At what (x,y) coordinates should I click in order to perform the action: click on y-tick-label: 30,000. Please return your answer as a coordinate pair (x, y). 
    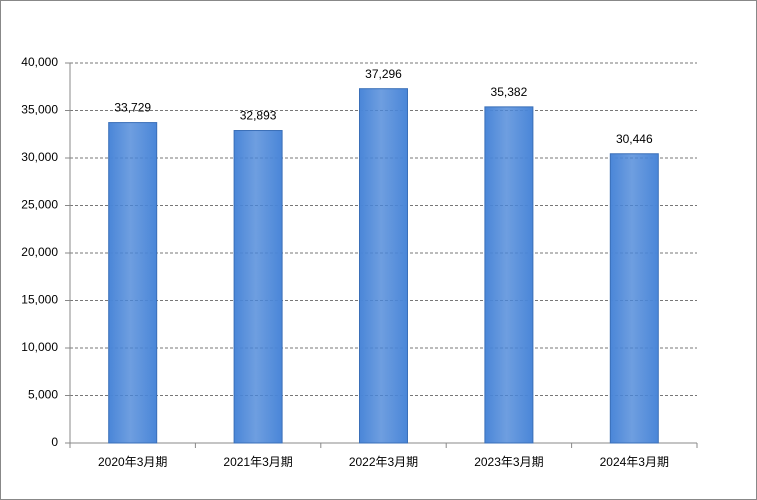
    Looking at the image, I should click on (39, 157).